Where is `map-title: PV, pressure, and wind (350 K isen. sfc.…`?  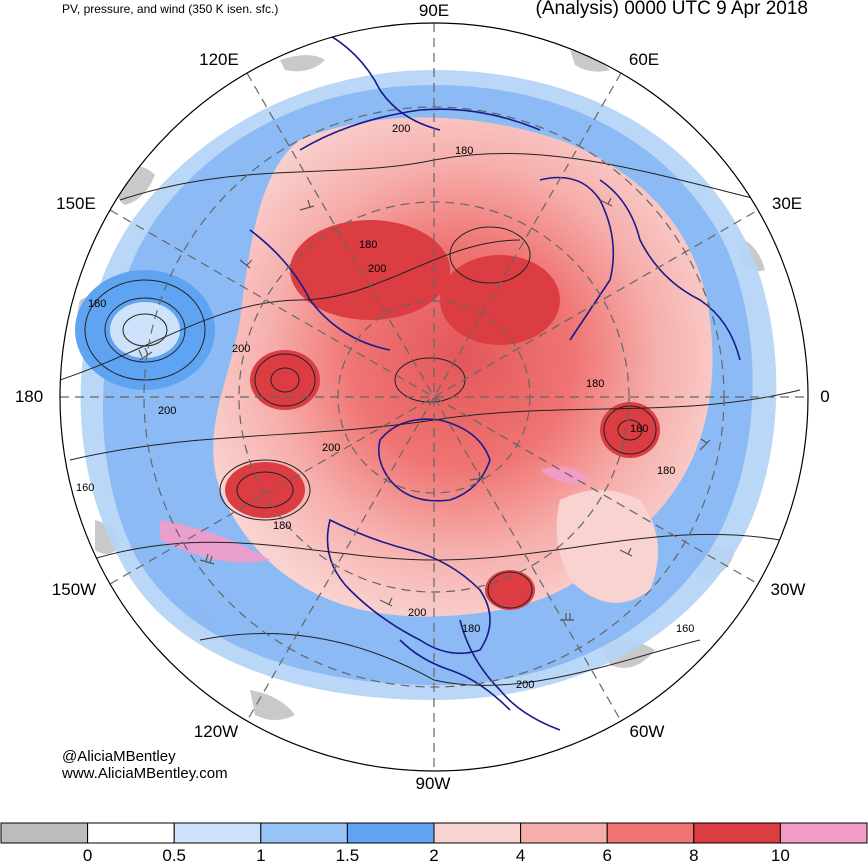 map-title: PV, pressure, and wind (350 K isen. sfc.… is located at coordinates (170, 9).